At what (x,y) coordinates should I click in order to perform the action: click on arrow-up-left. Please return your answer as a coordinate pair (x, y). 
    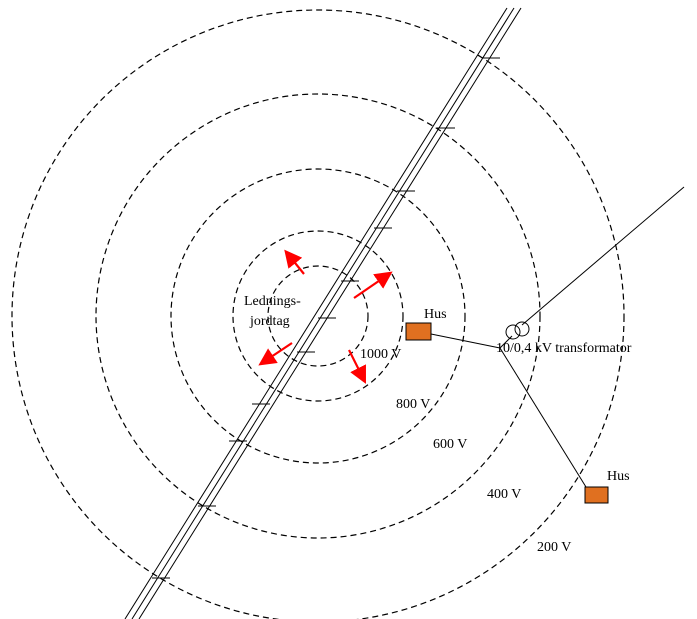
    Looking at the image, I should click on (294, 262).